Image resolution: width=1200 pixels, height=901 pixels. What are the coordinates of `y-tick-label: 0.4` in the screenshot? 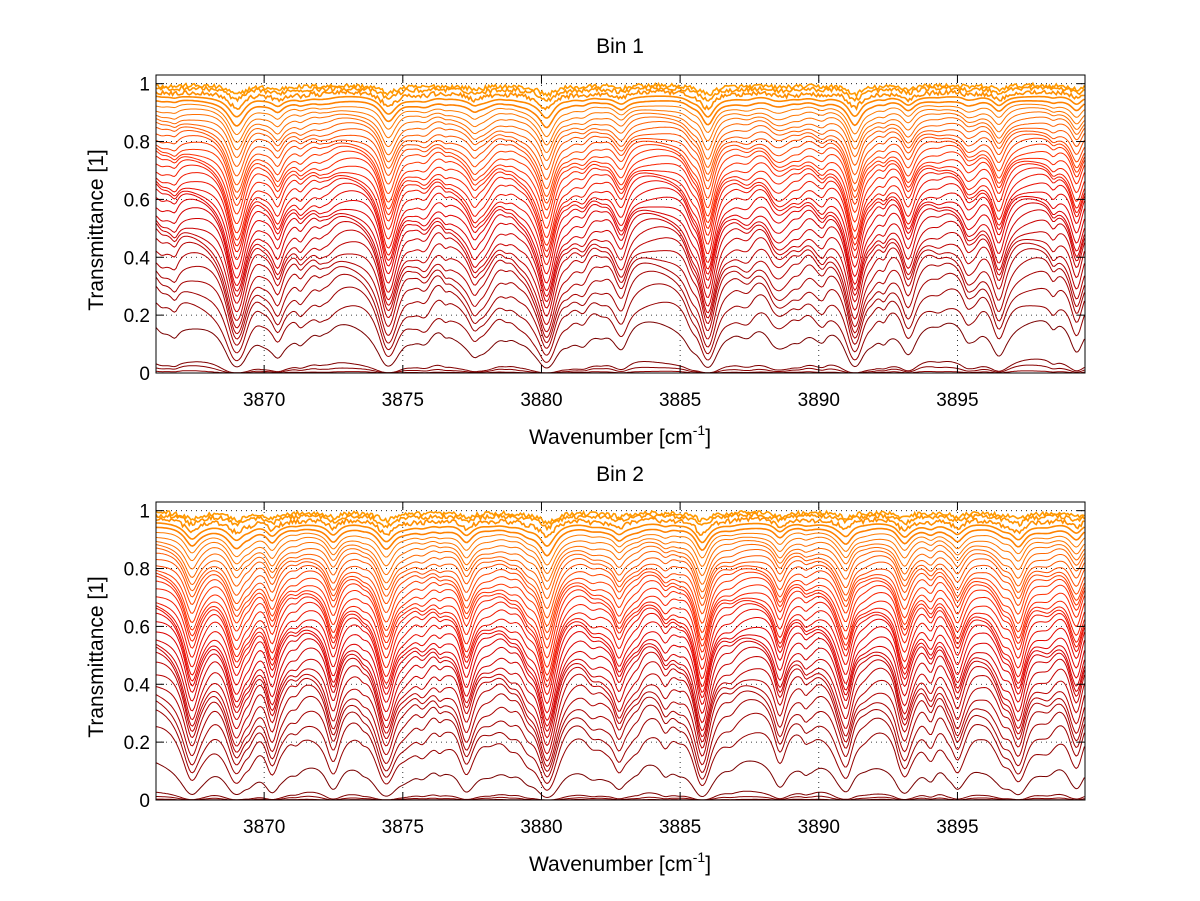 It's located at (137, 685).